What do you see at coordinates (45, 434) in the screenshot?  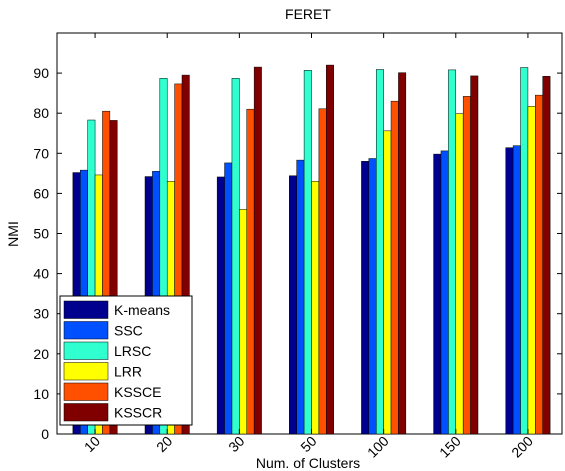 I see `y-tick-label: 0` at bounding box center [45, 434].